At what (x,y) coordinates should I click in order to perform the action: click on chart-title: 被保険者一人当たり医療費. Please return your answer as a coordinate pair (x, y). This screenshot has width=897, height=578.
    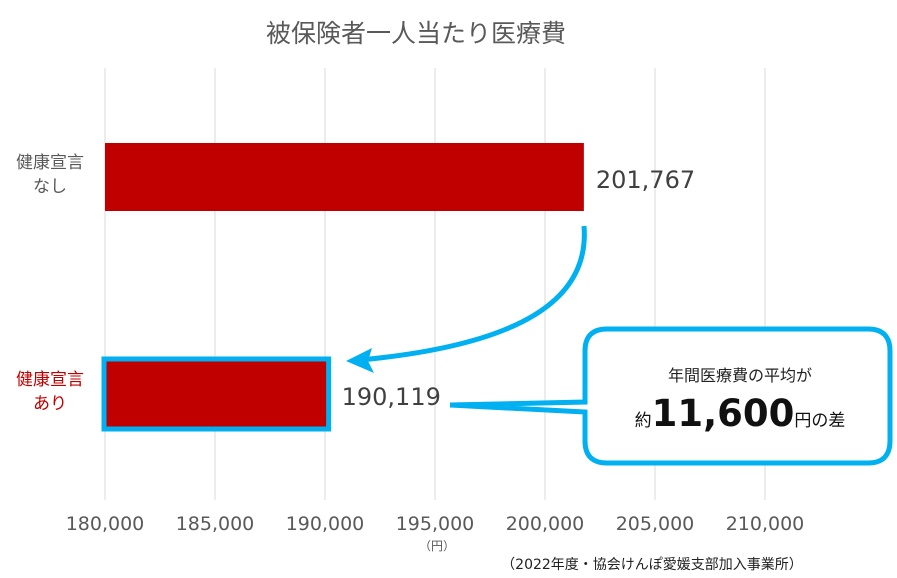
    Looking at the image, I should click on (416, 33).